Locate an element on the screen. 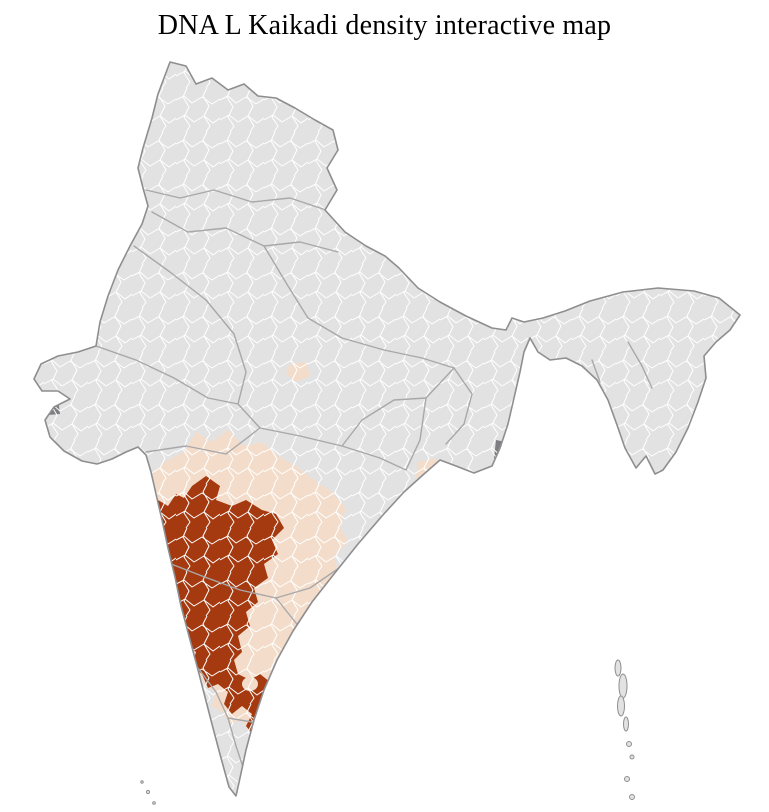 Image resolution: width=769 pixels, height=812 pixels. lakshadweep-islands is located at coordinates (148, 792).